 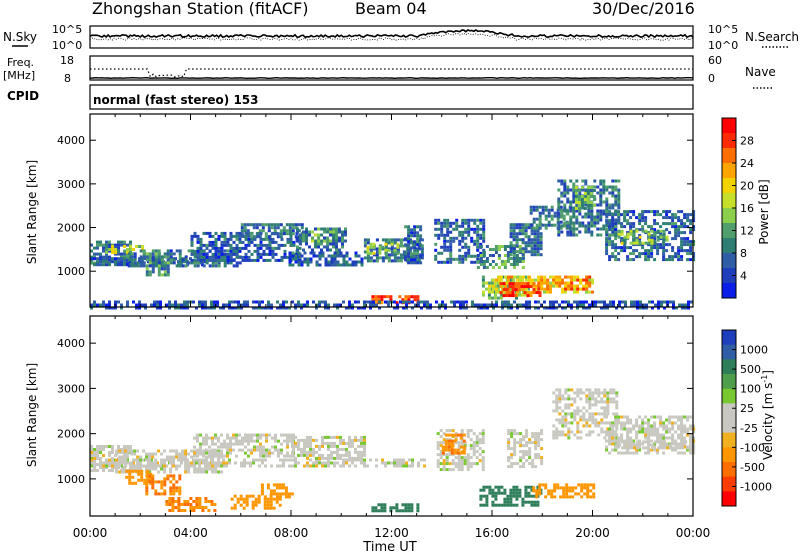 I want to click on colorbar-tick-label-0: 28, so click(x=747, y=141).